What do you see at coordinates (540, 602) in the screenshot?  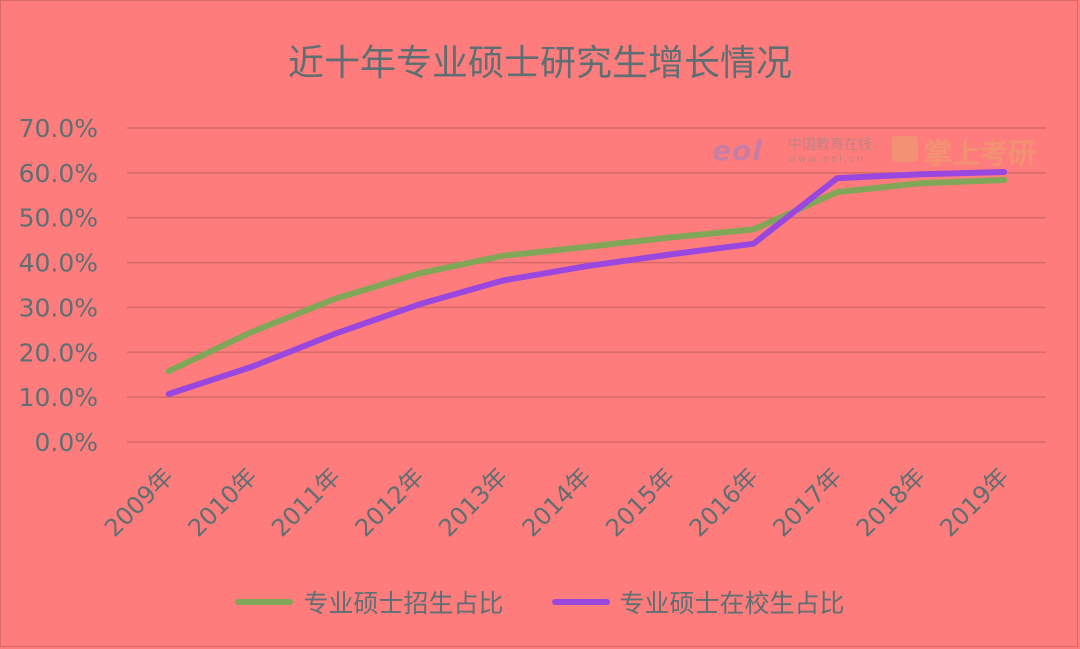 I see `legend: 专业硕士招生占比 专业硕士在校生占比` at bounding box center [540, 602].